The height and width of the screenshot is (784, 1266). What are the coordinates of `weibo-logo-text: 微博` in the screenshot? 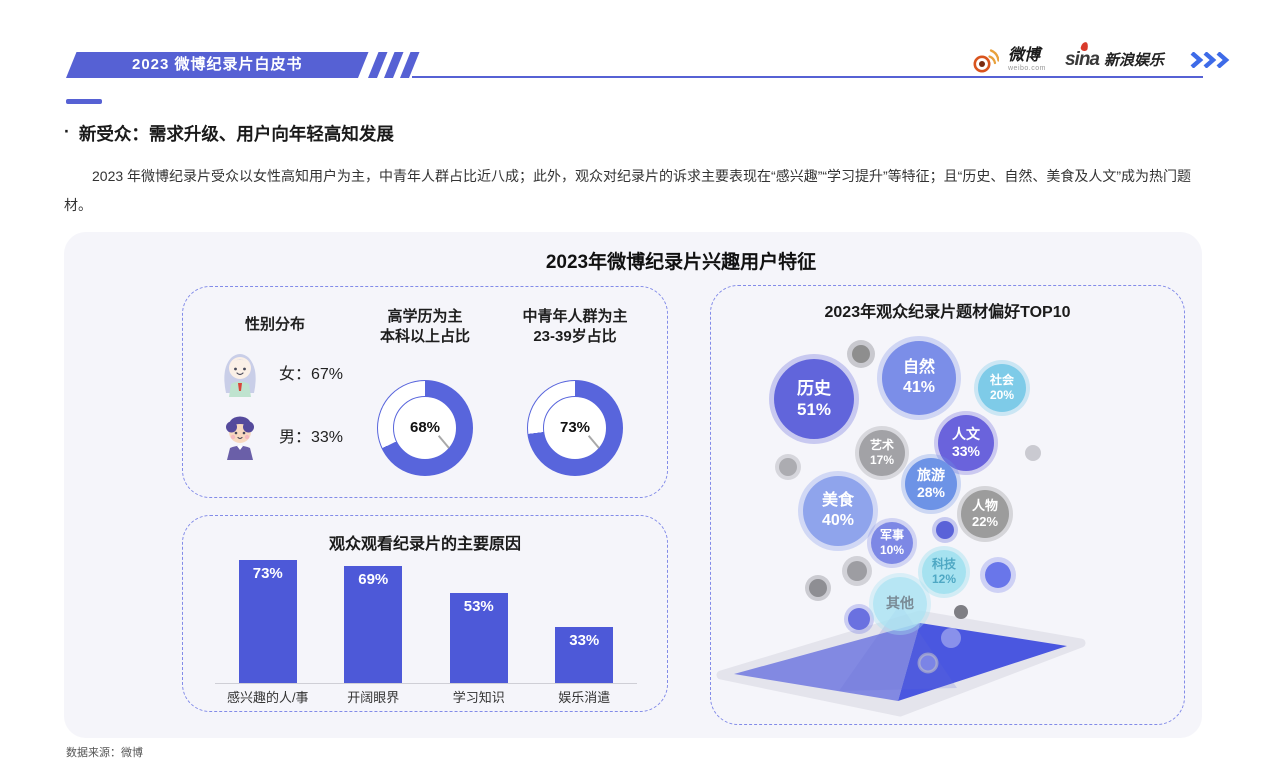 It's located at (1024, 55).